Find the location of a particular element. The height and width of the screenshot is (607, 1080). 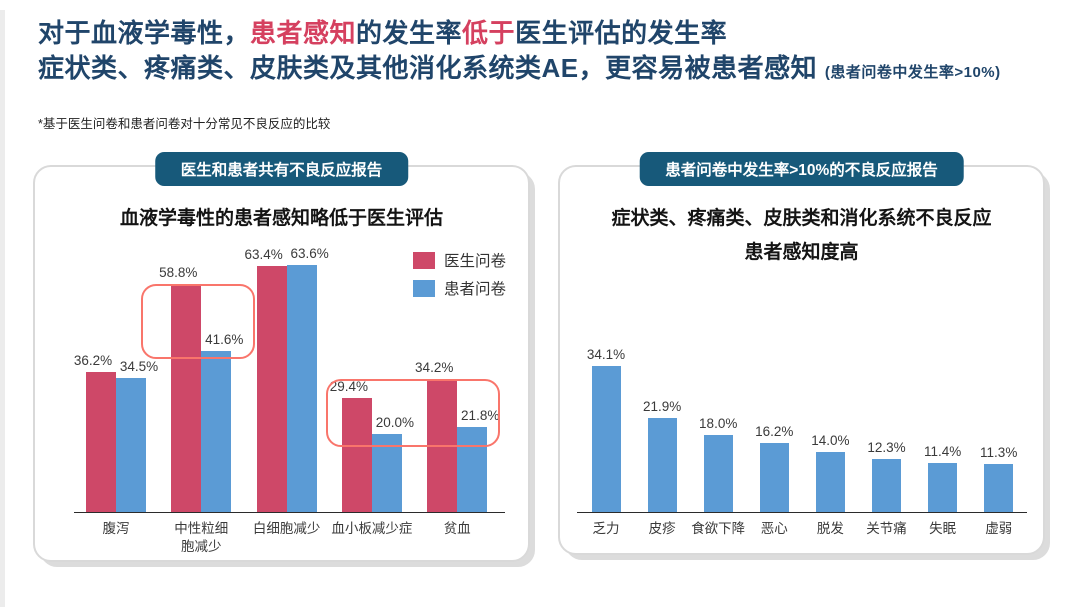

value-label: 18.0% is located at coordinates (718, 423).